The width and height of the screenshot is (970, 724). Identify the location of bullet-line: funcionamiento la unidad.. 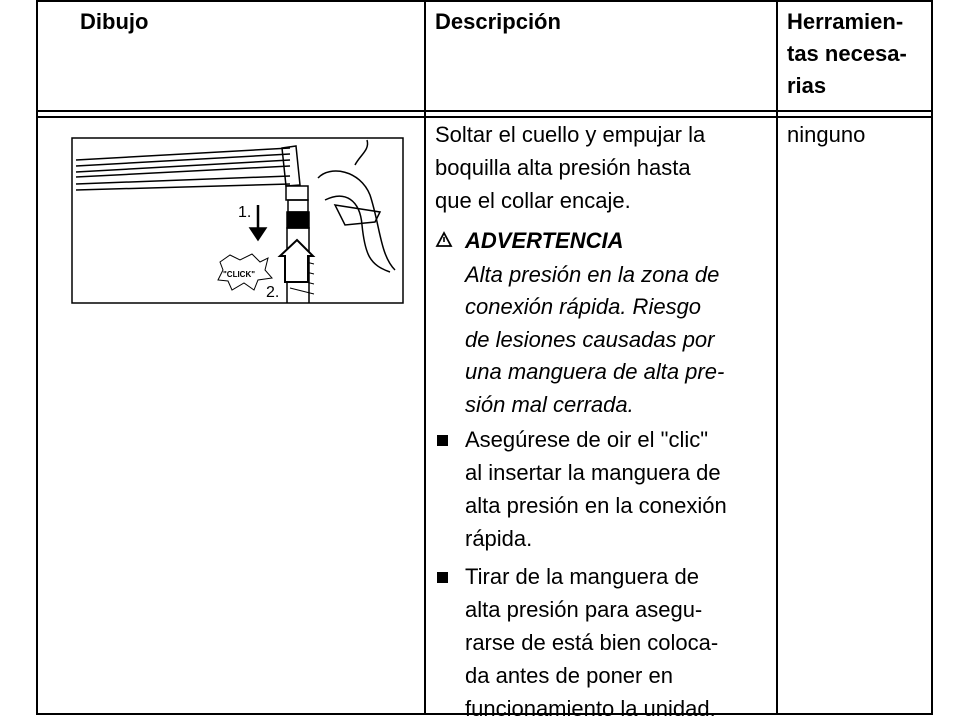
(590, 708).